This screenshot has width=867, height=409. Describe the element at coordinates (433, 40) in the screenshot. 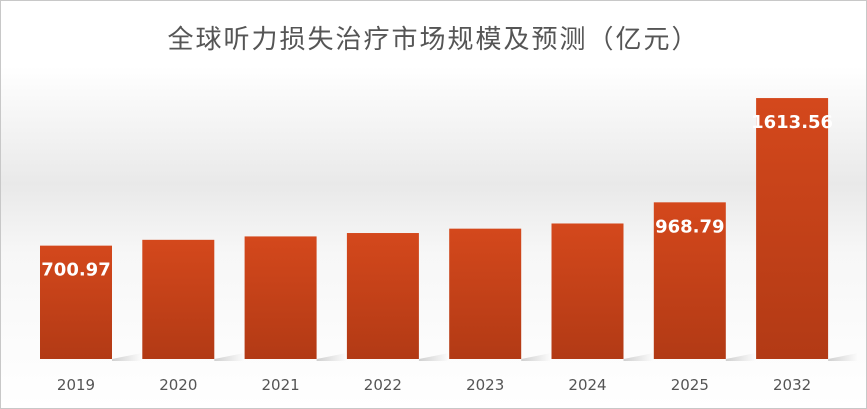

I see `chart-title: 全球听力损失治疗市场规模及预测（亿元）` at that location.